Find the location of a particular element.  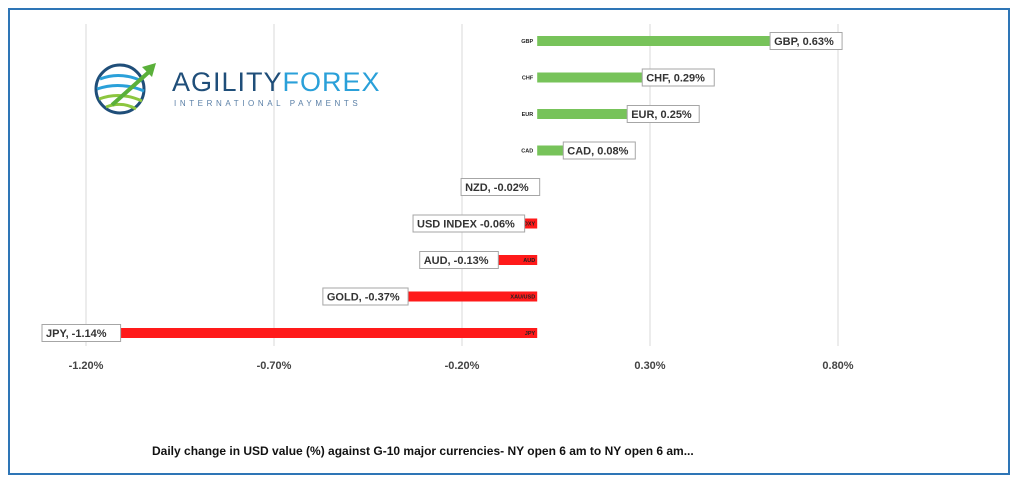

data-label: AUD, -0.13% is located at coordinates (456, 261).